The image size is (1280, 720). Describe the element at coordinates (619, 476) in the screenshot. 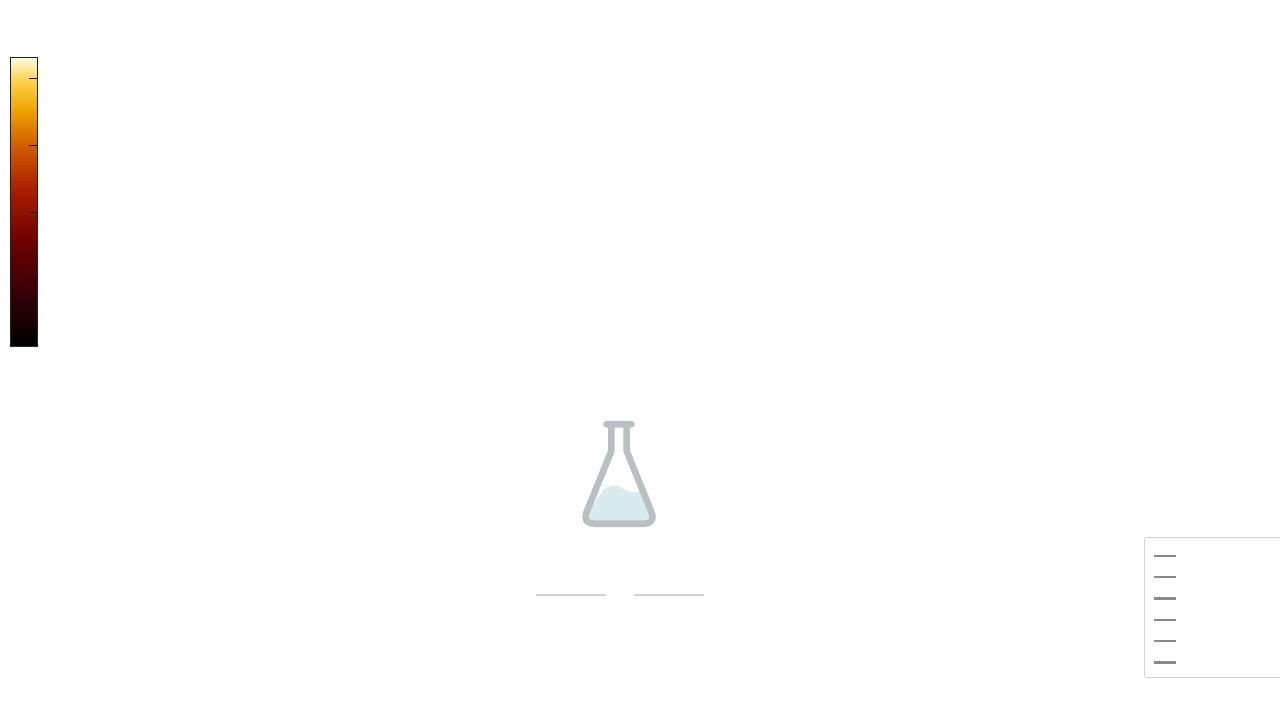

I see `flask-icon` at that location.